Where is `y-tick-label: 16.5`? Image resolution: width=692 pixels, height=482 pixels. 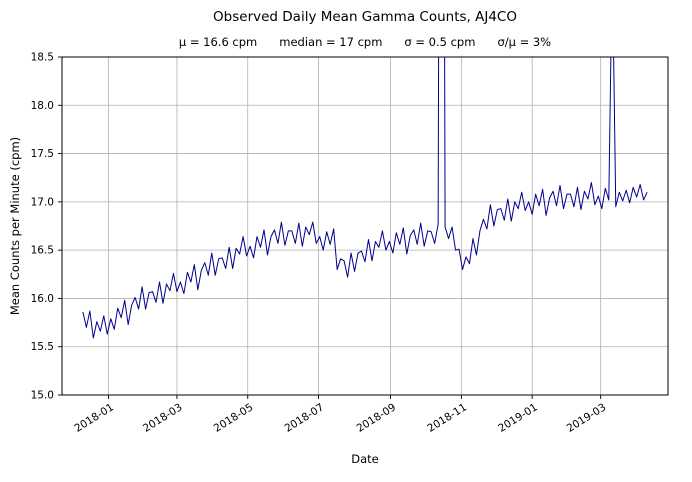
y-tick-label: 16.5 is located at coordinates (42, 251).